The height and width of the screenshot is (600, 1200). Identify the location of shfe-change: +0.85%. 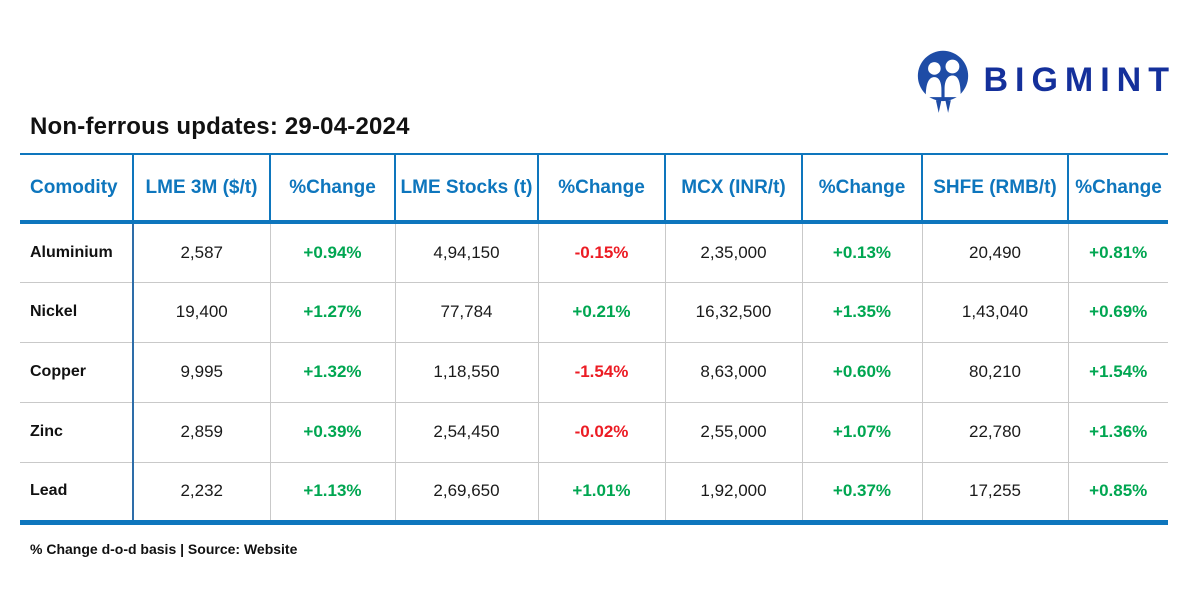
(1117, 492).